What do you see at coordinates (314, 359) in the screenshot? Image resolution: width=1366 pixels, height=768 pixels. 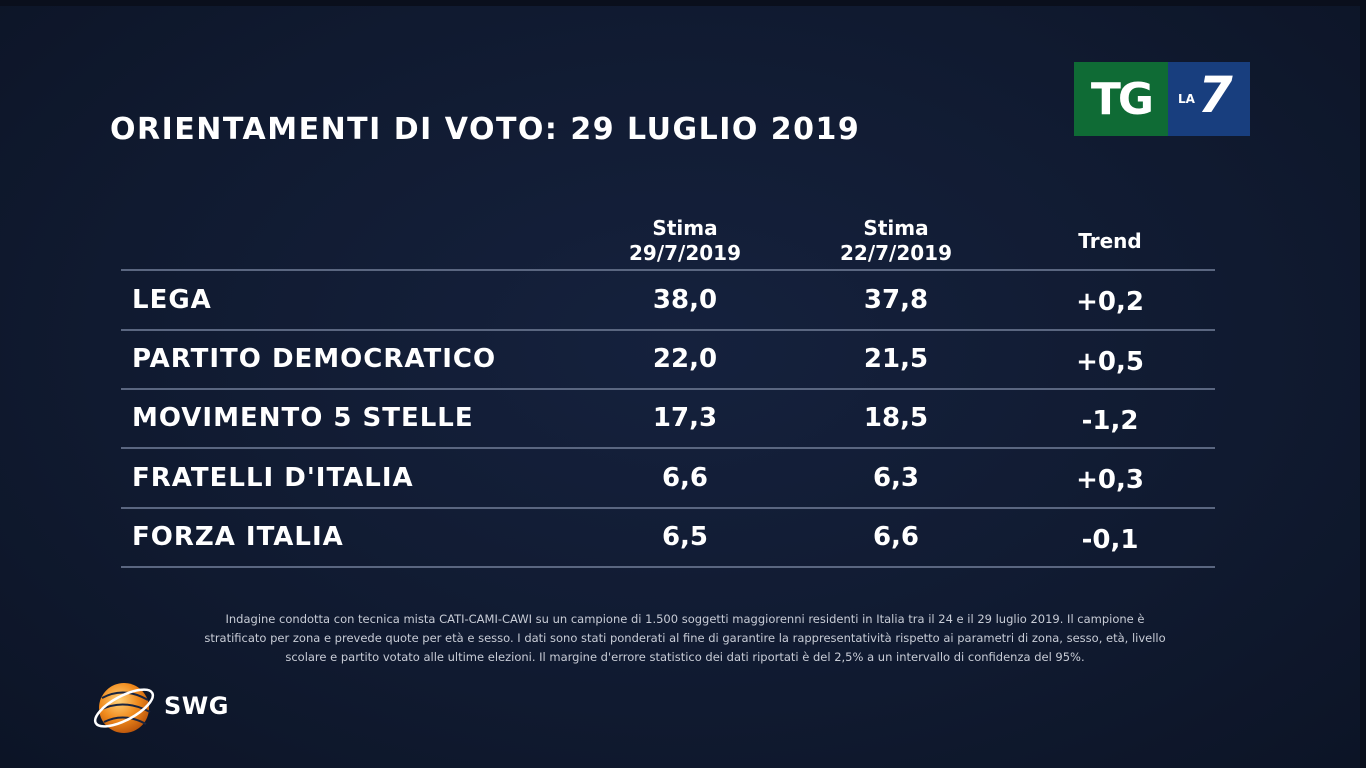 I see `party-name: PARTITO DEMOCRATICO` at bounding box center [314, 359].